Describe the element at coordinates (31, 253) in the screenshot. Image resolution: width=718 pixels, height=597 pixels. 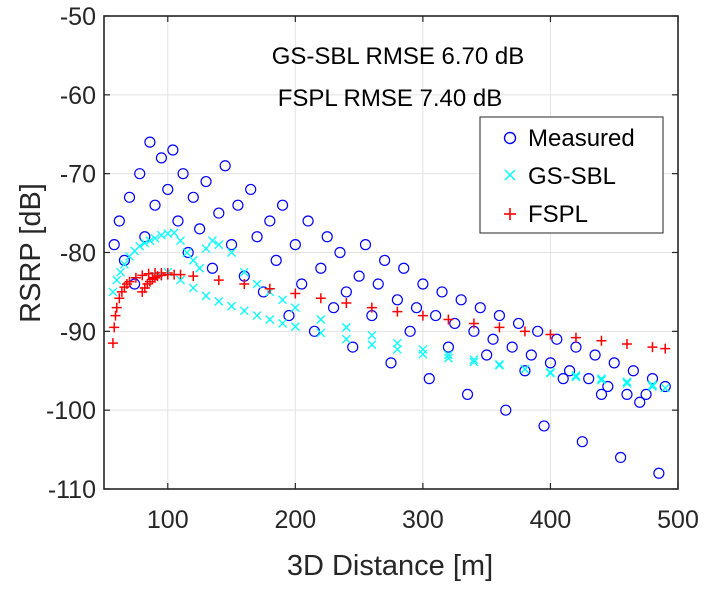
I see `y-axis-title: RSRP [dB]` at that location.